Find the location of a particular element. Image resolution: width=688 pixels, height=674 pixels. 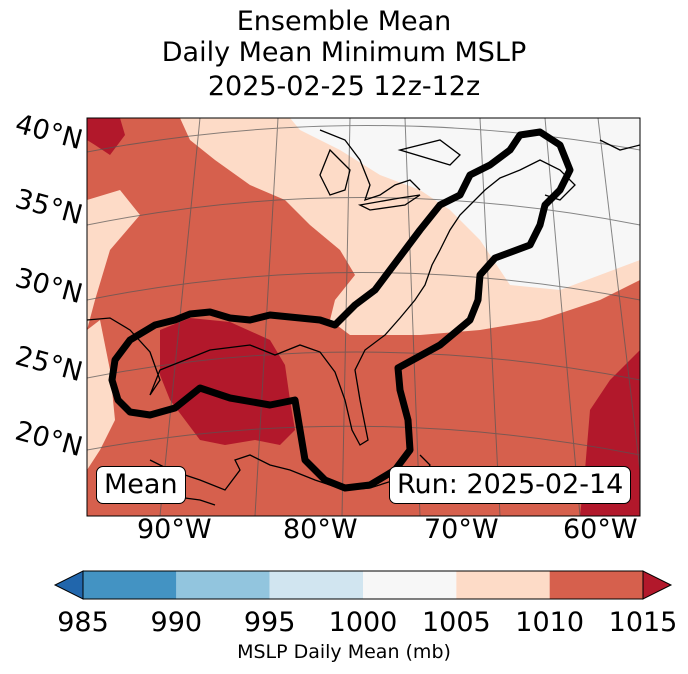

field-1005-southwest-strip is located at coordinates (101, 395).